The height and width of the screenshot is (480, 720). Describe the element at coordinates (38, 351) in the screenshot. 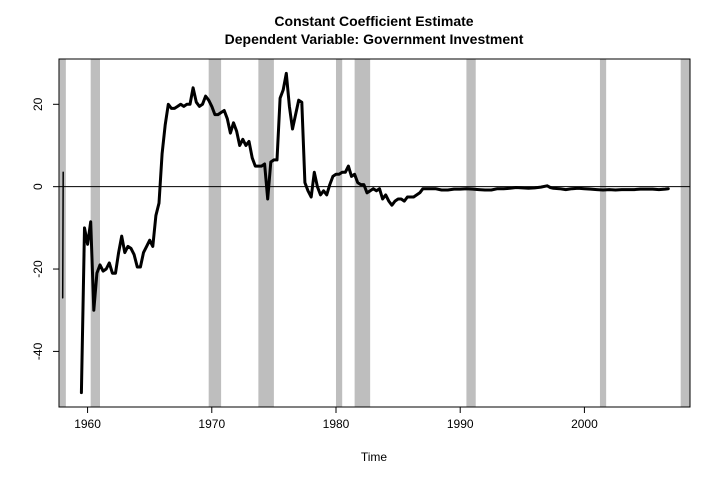

I see `y-tick-label: -40` at that location.